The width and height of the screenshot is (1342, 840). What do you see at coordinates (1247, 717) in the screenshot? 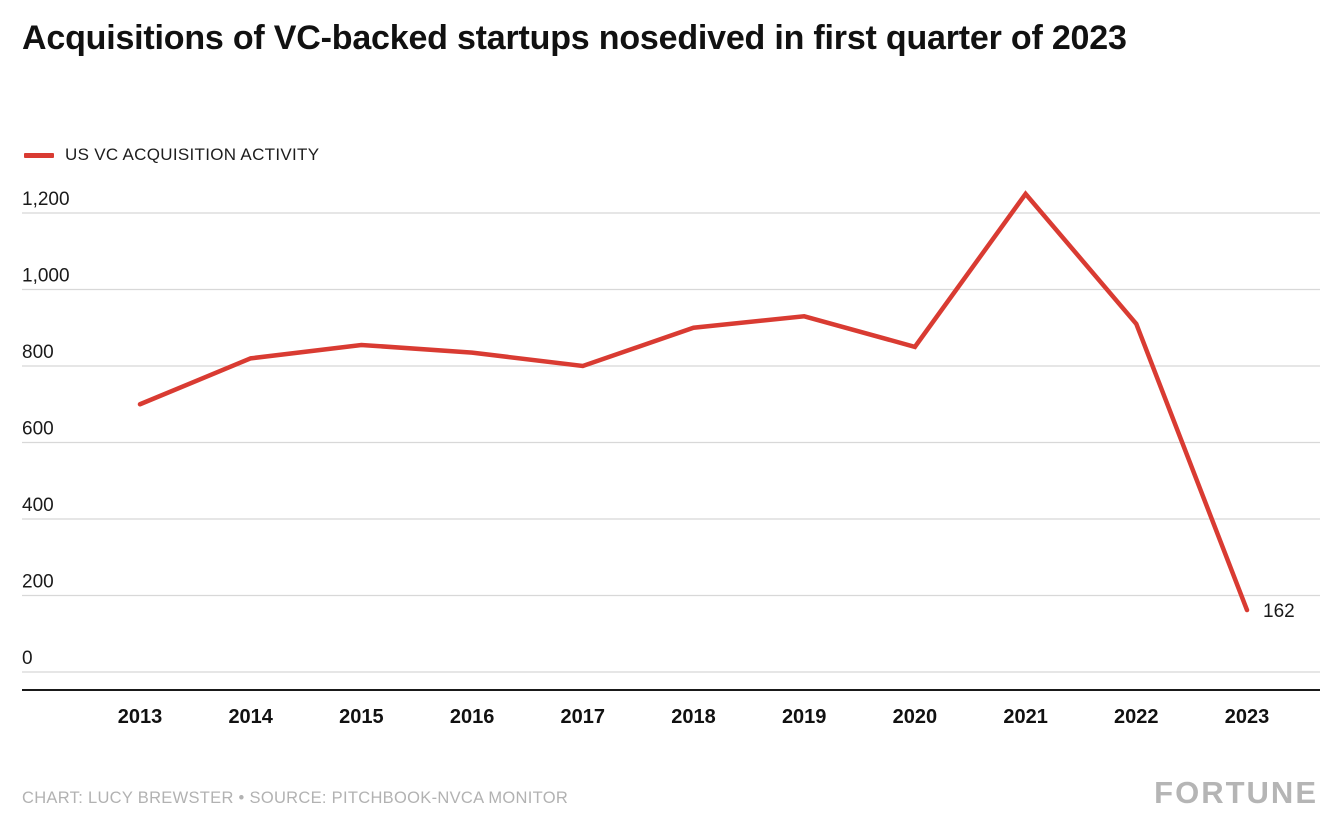
I see `x-tick-label: 2023` at bounding box center [1247, 717].